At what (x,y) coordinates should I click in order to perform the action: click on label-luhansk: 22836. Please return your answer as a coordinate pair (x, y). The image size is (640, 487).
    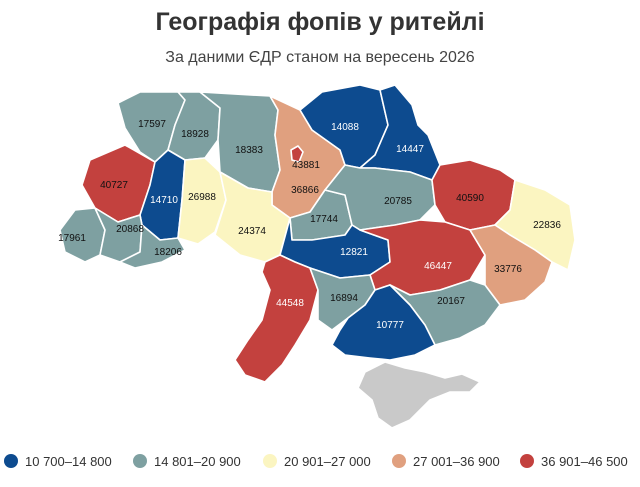
    Looking at the image, I should click on (547, 225).